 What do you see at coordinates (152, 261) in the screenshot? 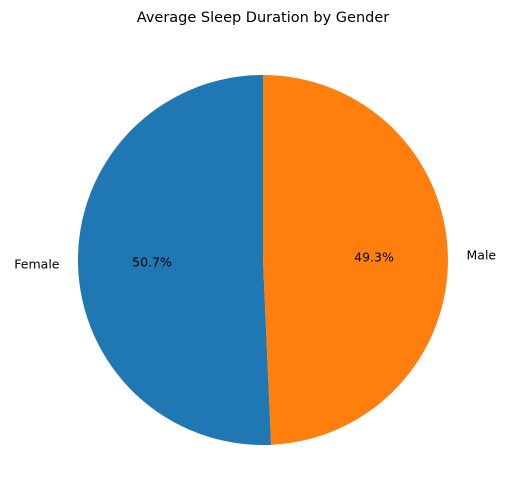
I see `slice-percent-female: 50.7%` at bounding box center [152, 261].